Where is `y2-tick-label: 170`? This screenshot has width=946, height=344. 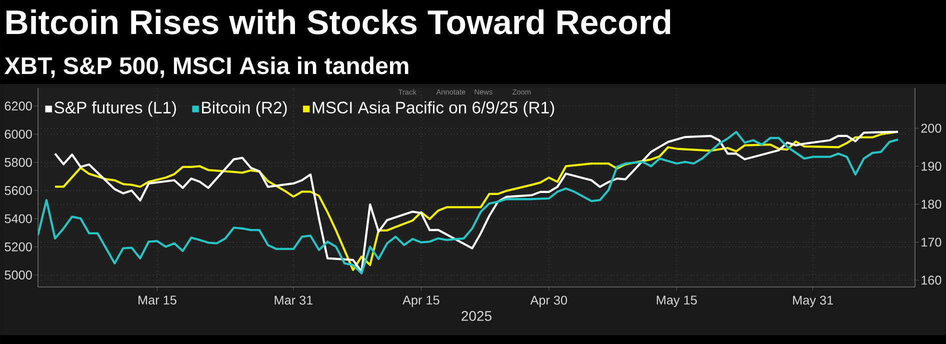
y2-tick-label: 170 is located at coordinates (932, 242).